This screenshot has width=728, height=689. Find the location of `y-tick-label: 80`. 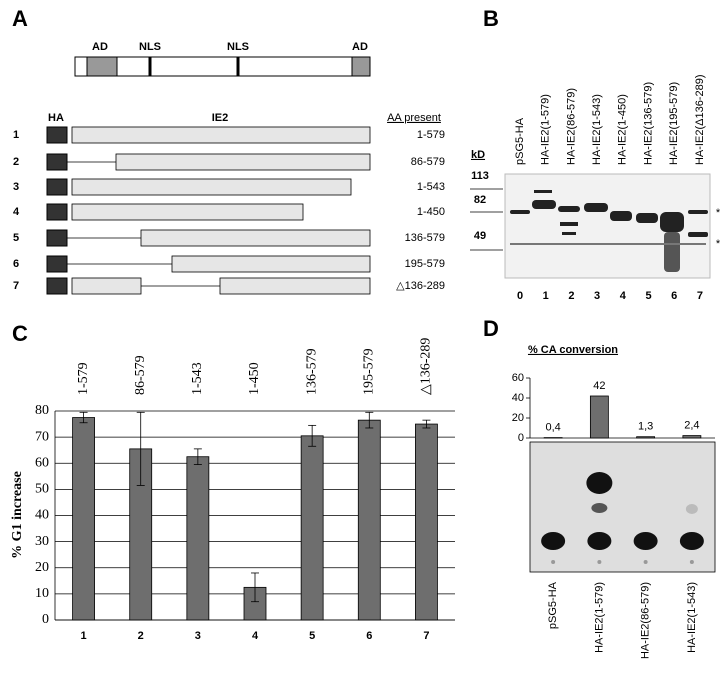

y-tick-label: 80 is located at coordinates (42, 410).